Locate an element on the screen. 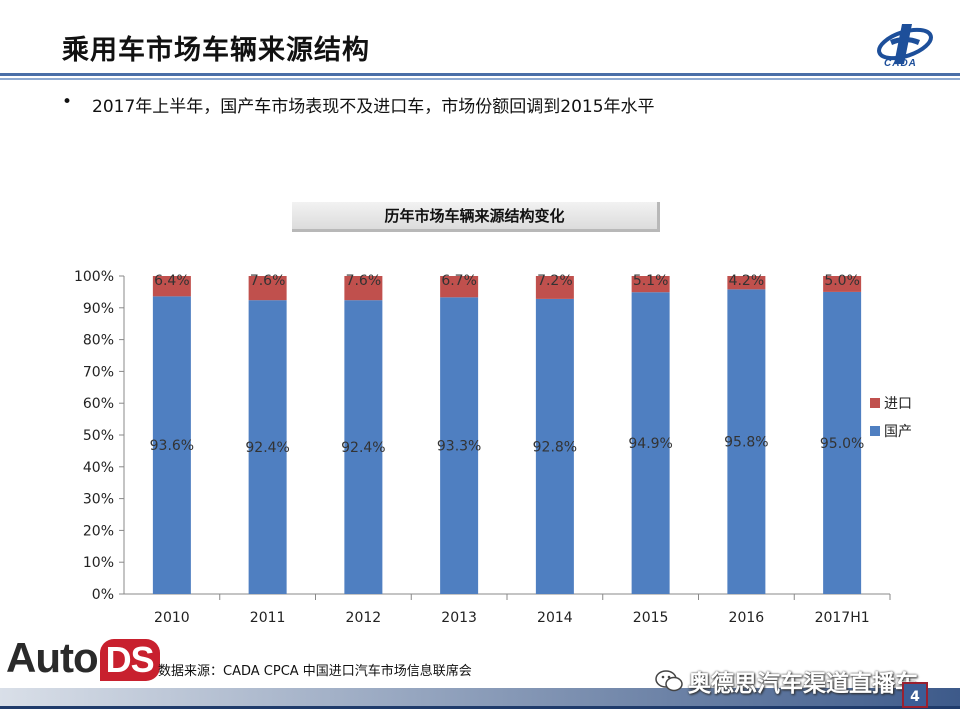 Image resolution: width=960 pixels, height=720 pixels. bar-进口-2014 is located at coordinates (554, 287).